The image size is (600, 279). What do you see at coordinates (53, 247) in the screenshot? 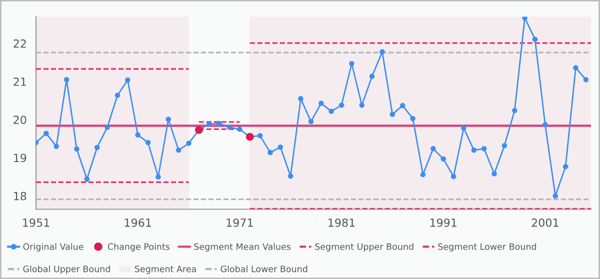
I see `legend-label: Original Value` at bounding box center [53, 247].